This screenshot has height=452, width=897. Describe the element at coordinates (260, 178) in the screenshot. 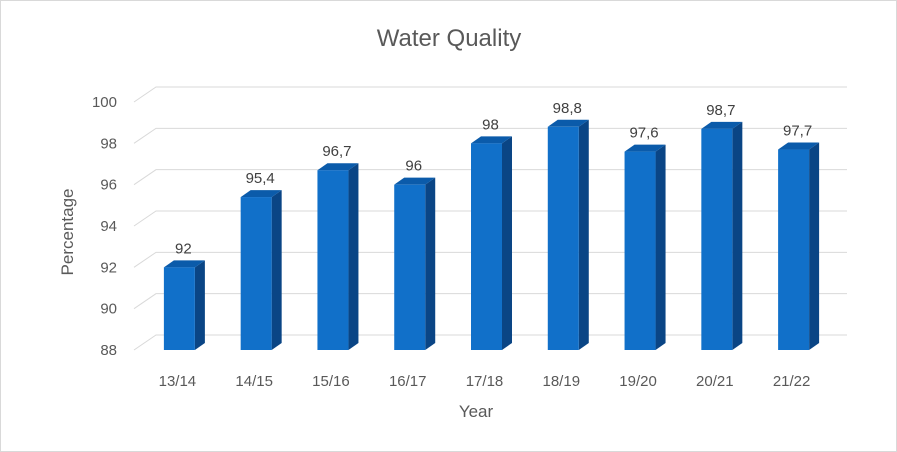

I see `data-label: 95,4` at that location.